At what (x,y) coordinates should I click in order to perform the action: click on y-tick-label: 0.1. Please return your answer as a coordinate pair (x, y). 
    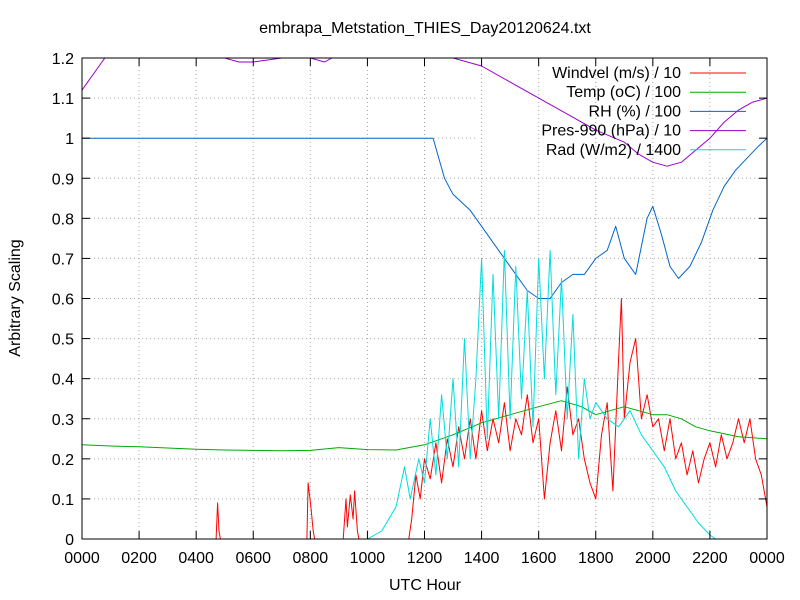
    Looking at the image, I should click on (63, 500).